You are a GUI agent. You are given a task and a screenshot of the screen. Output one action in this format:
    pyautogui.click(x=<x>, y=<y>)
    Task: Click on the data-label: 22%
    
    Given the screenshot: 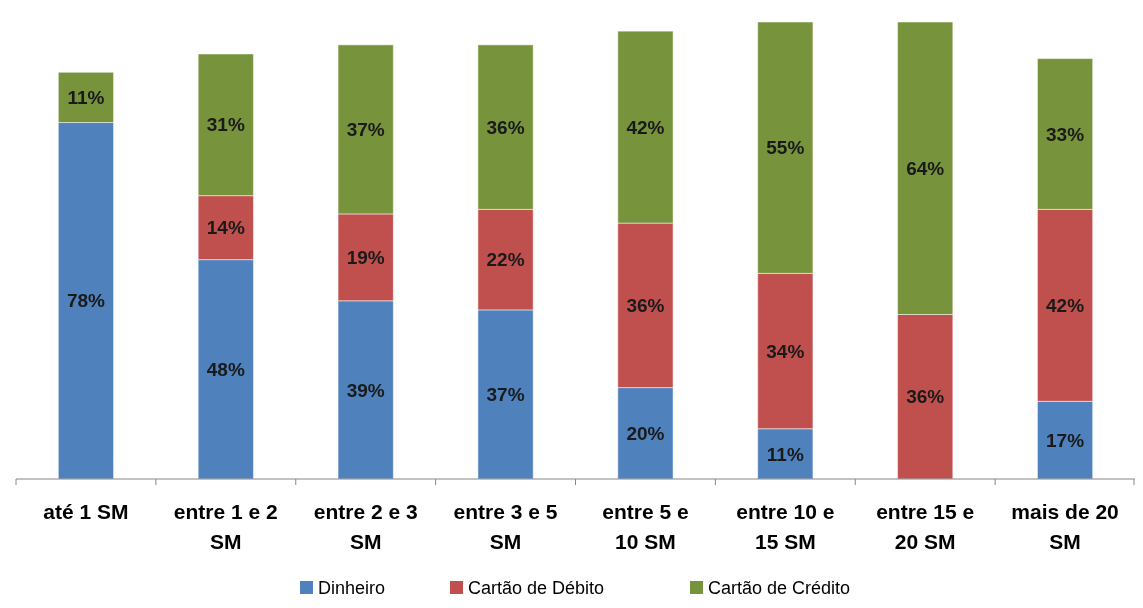 What is the action you would take?
    pyautogui.click(x=505, y=260)
    